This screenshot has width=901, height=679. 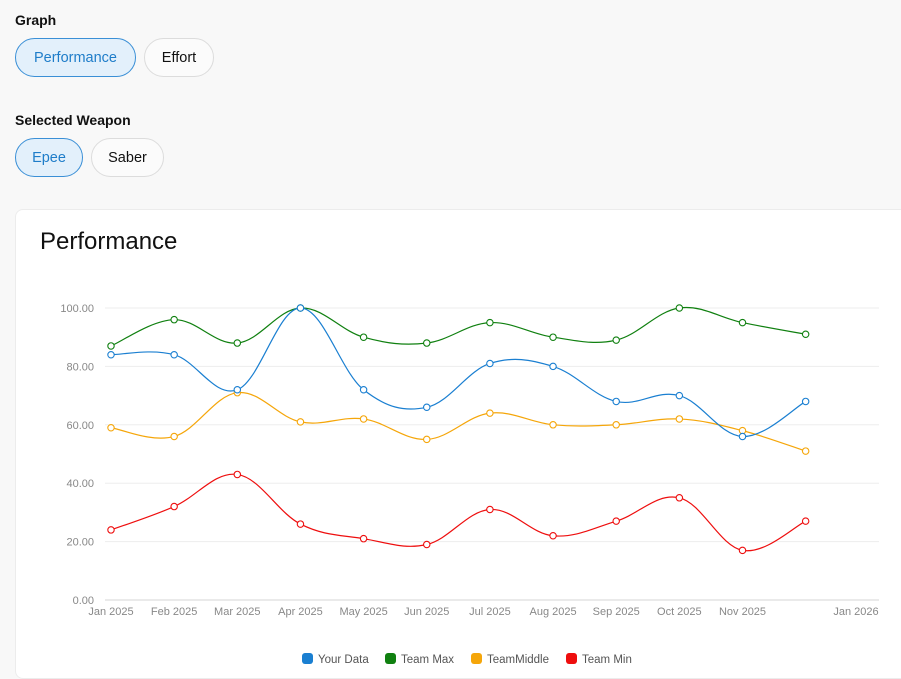 I want to click on y-tick-label: 0.00, so click(x=83, y=601).